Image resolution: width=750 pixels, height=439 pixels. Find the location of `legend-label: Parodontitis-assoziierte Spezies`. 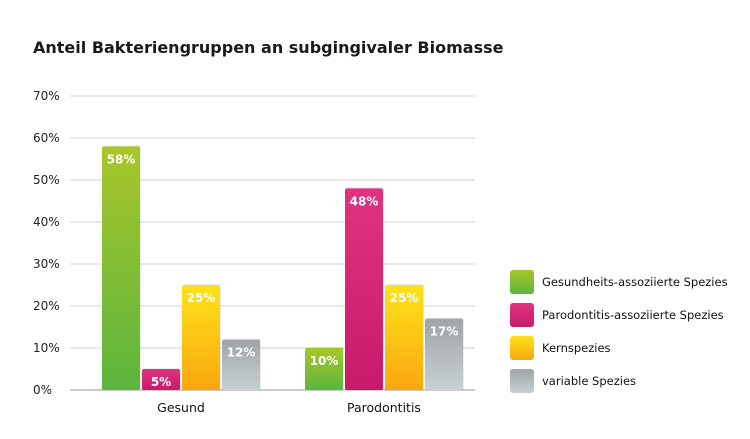

legend-label: Parodontitis-assoziierte Spezies is located at coordinates (633, 315).